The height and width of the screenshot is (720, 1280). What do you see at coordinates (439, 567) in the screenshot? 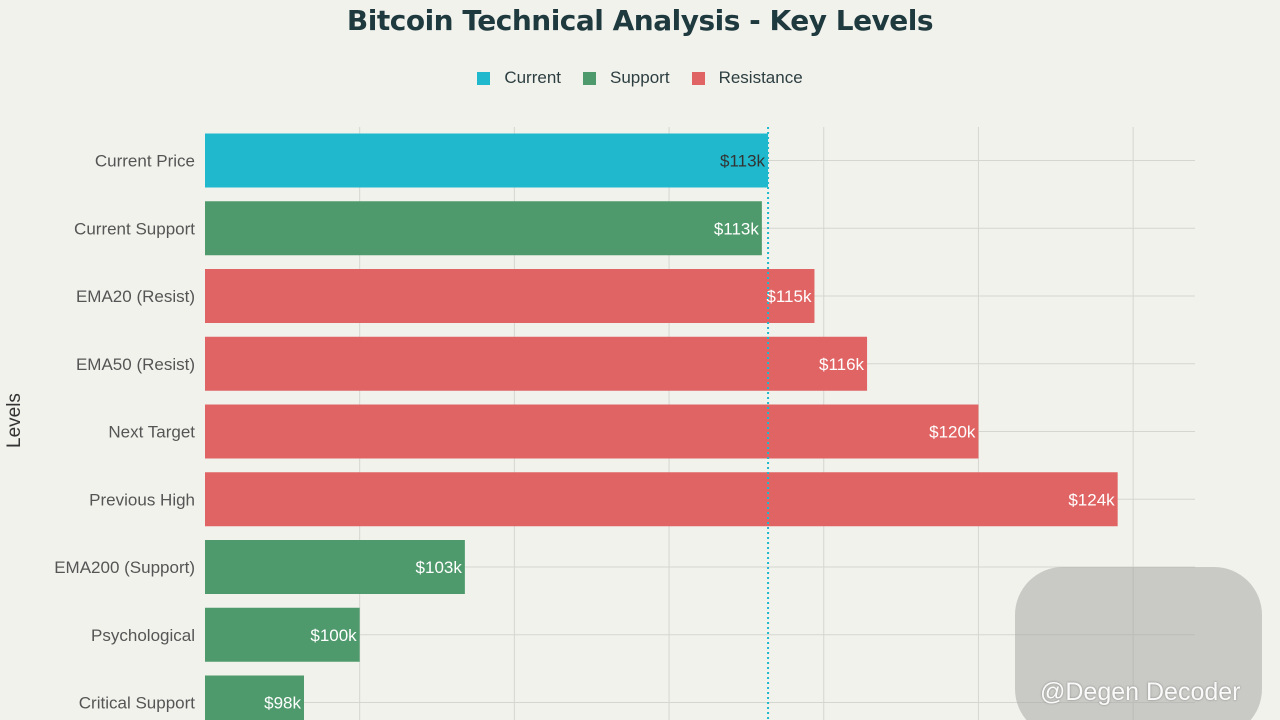
I see `bar-value-label-6: $103k` at bounding box center [439, 567].